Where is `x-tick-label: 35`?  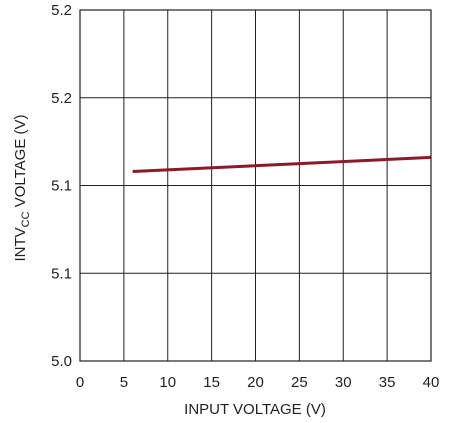
x-tick-label: 35 is located at coordinates (387, 382).